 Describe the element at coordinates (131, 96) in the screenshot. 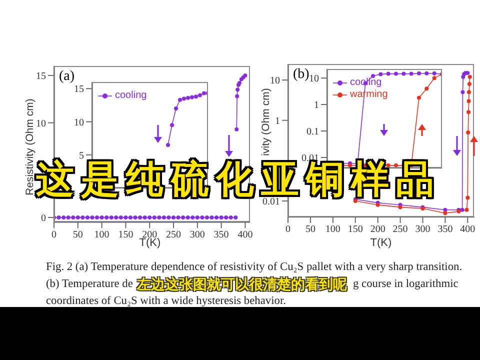

I see `legend-label: cooling` at that location.